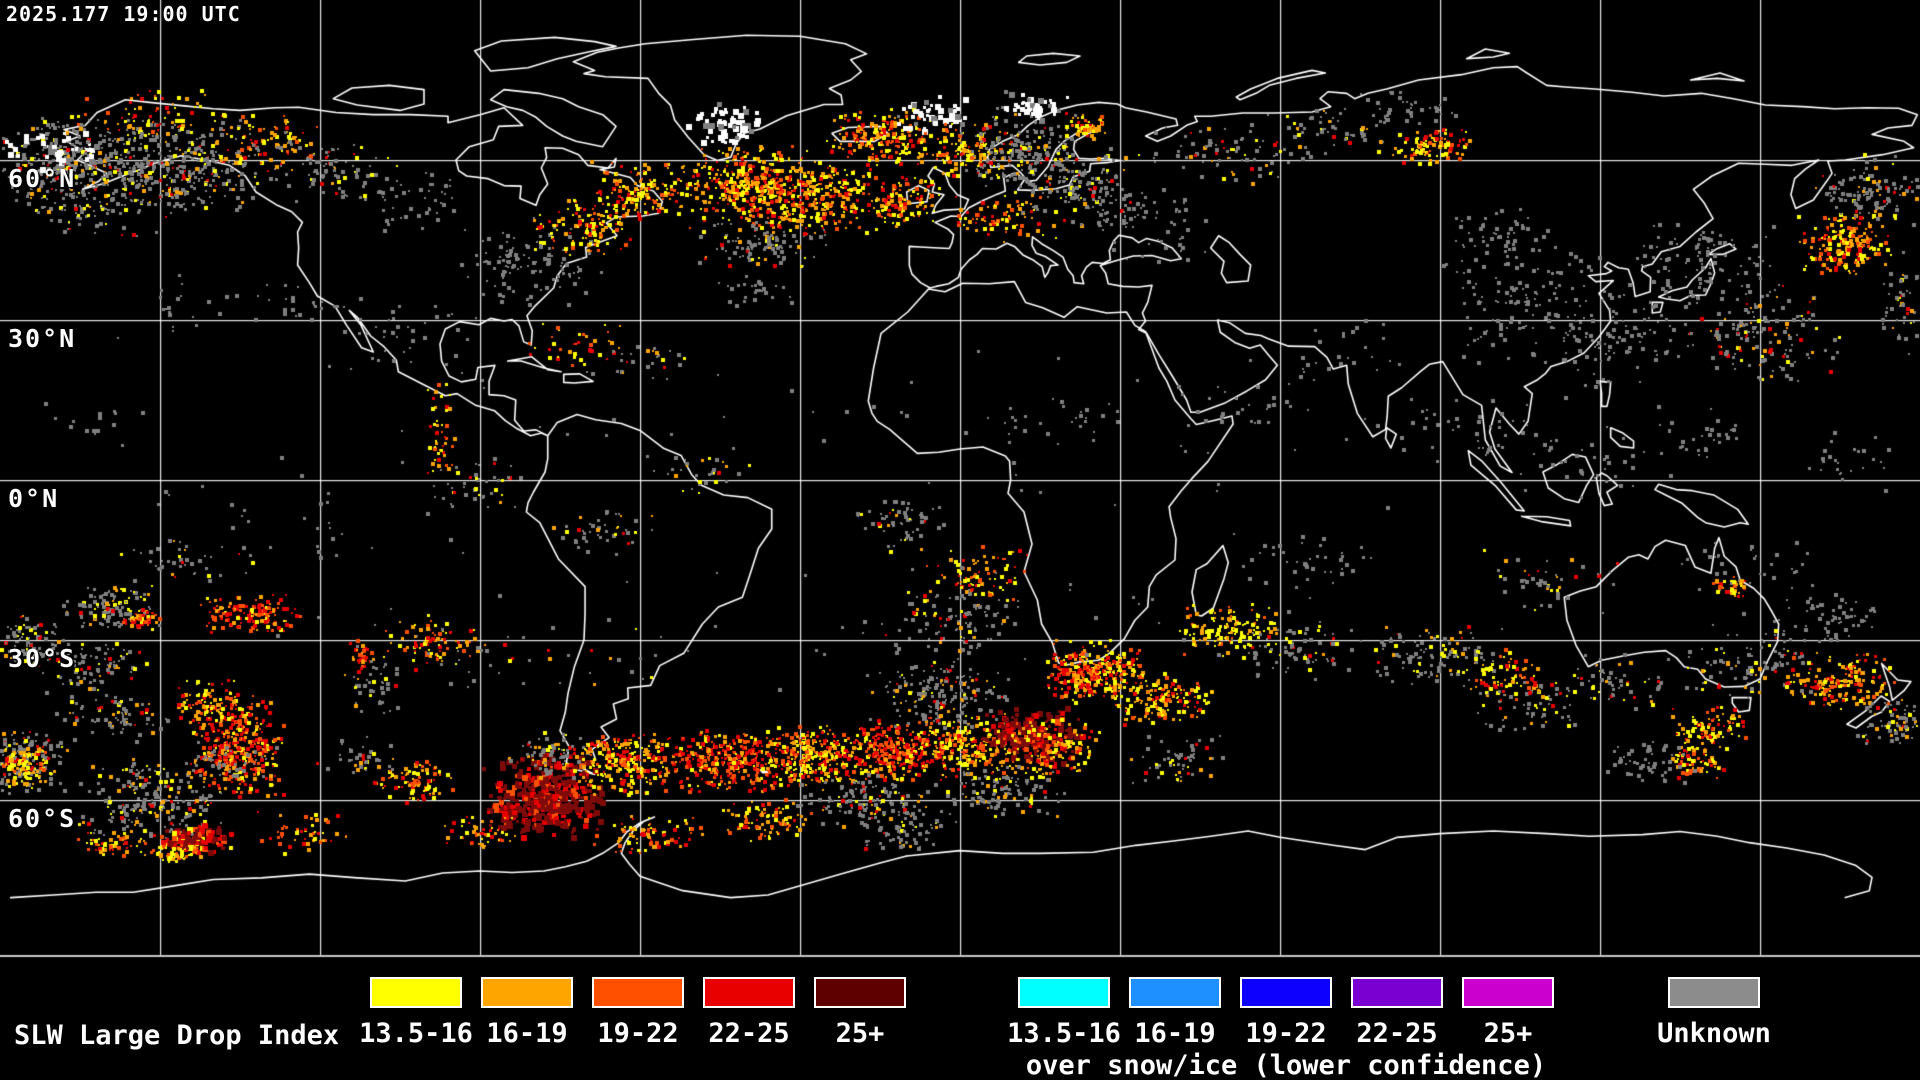 The image size is (1920, 1080). Describe the element at coordinates (416, 1033) in the screenshot. I see `legend-label-standard-0: 13.5-16` at that location.